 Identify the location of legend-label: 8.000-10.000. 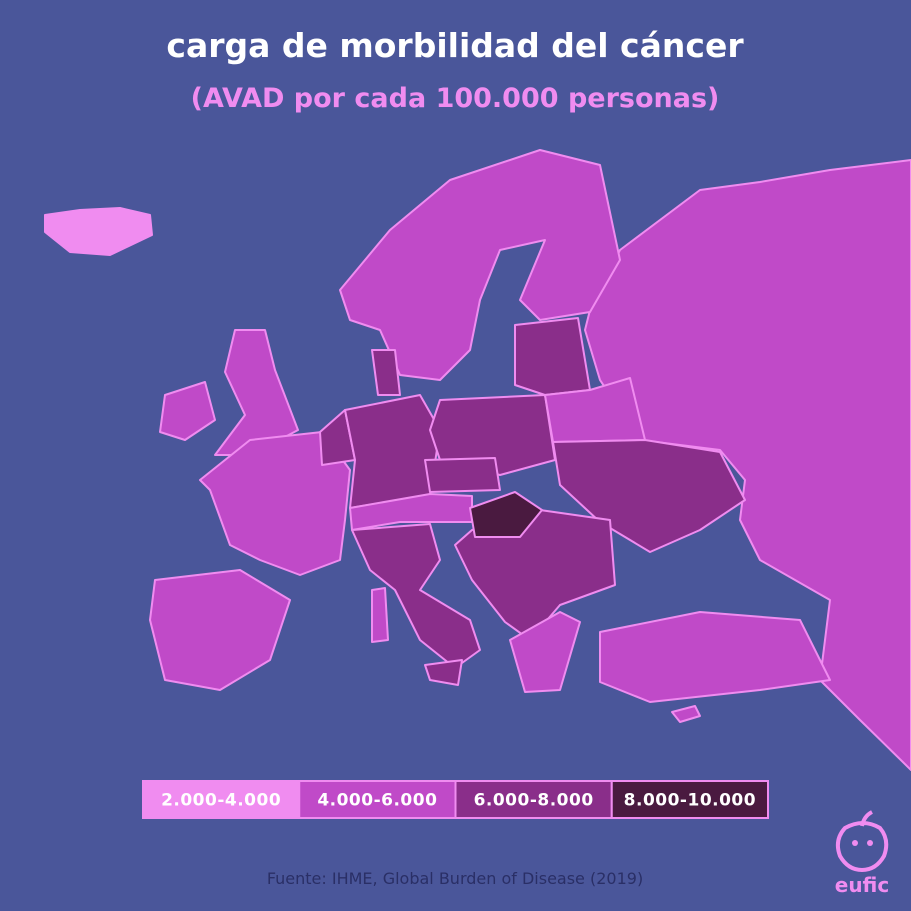
(690, 801).